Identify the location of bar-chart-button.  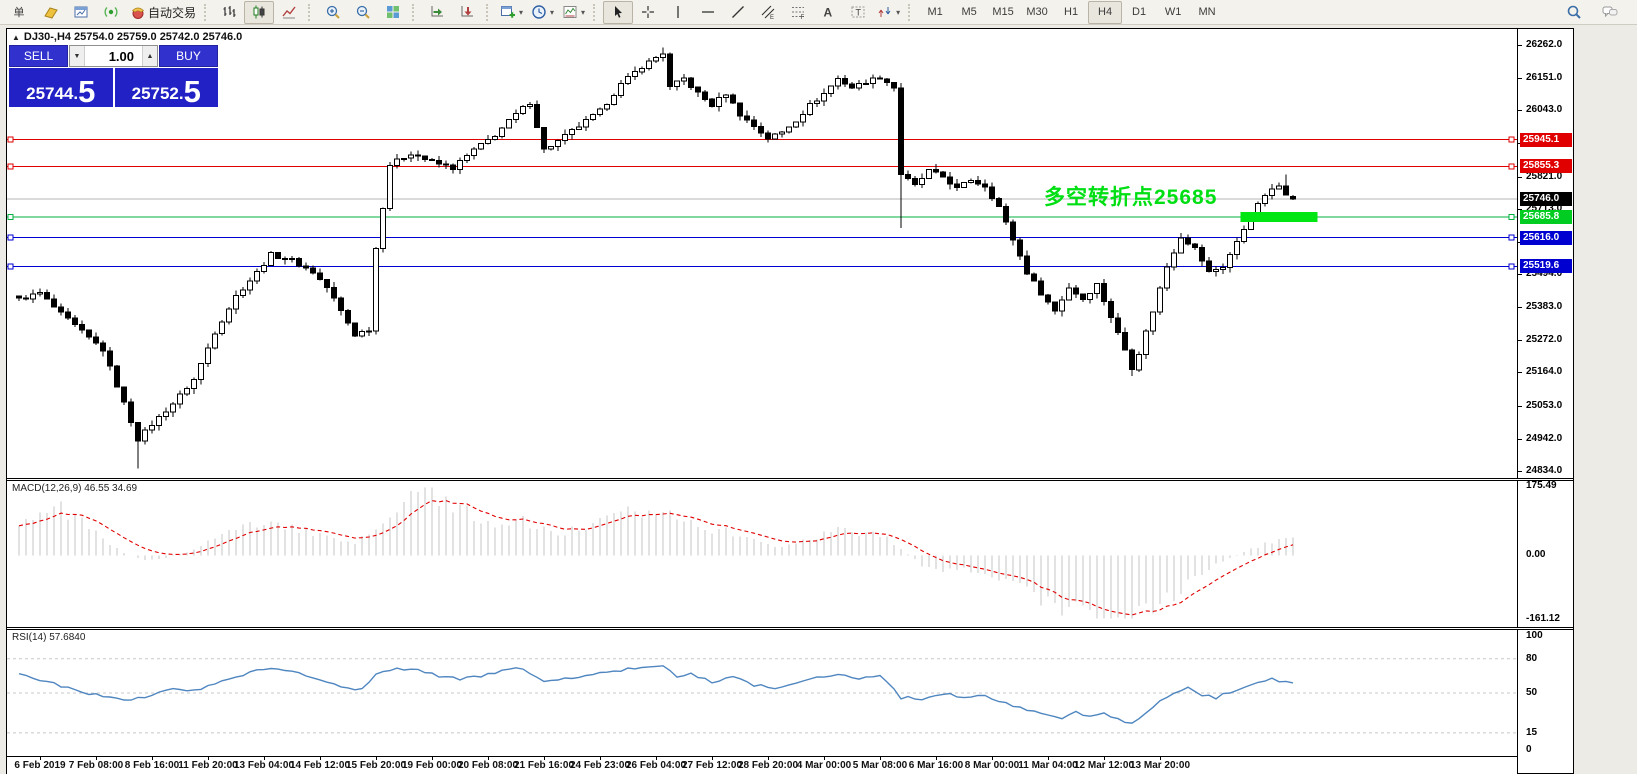
(229, 12).